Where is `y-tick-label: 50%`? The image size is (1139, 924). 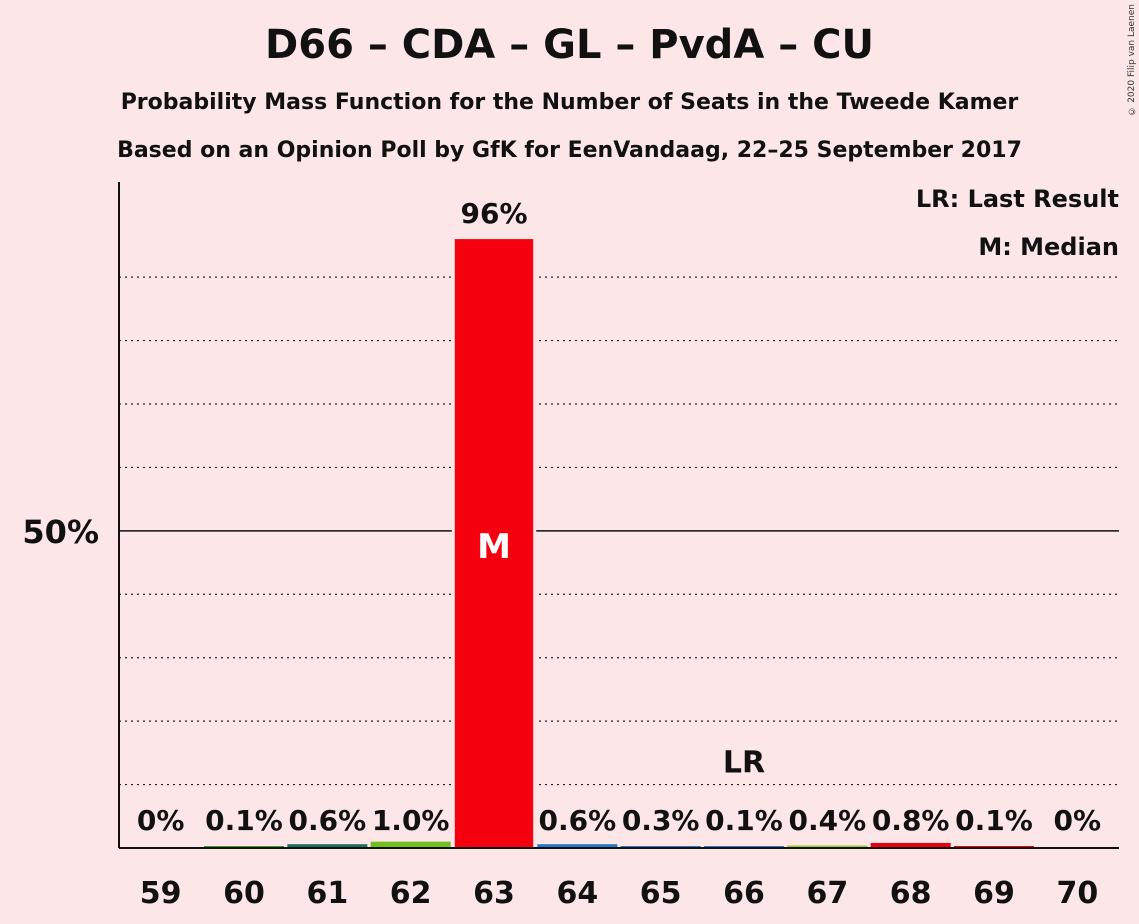 y-tick-label: 50% is located at coordinates (60, 532).